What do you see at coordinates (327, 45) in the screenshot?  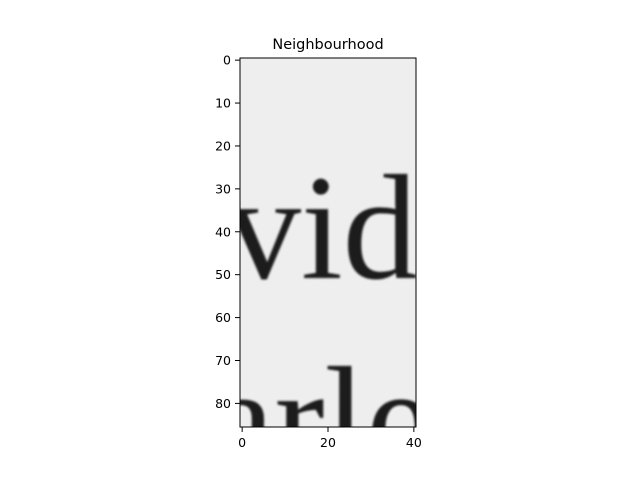 I see `chart-title: Neighbourhood` at bounding box center [327, 45].